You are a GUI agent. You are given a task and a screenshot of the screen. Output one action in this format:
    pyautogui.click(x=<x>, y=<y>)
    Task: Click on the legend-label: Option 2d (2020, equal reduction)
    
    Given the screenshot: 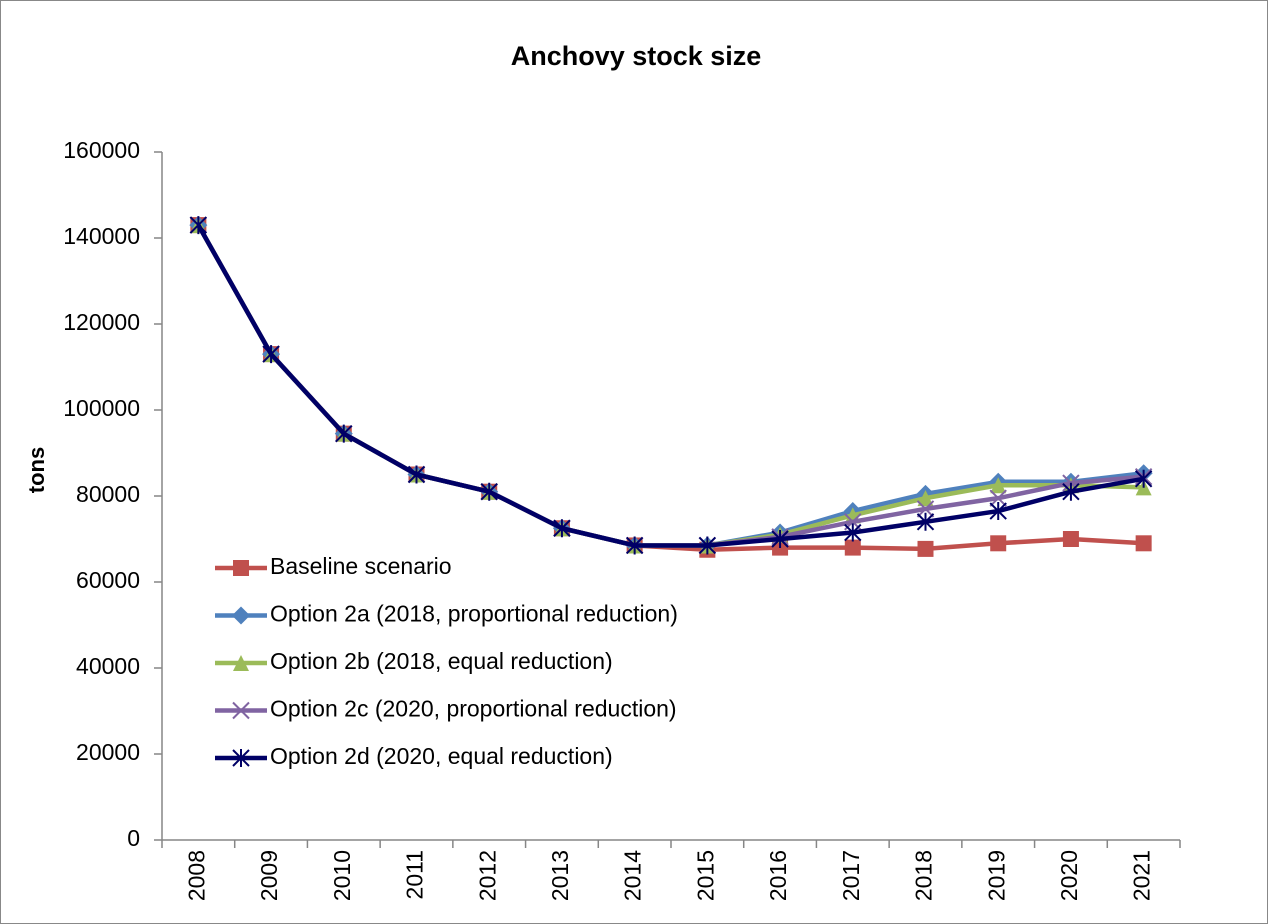 What is the action you would take?
    pyautogui.click(x=441, y=756)
    